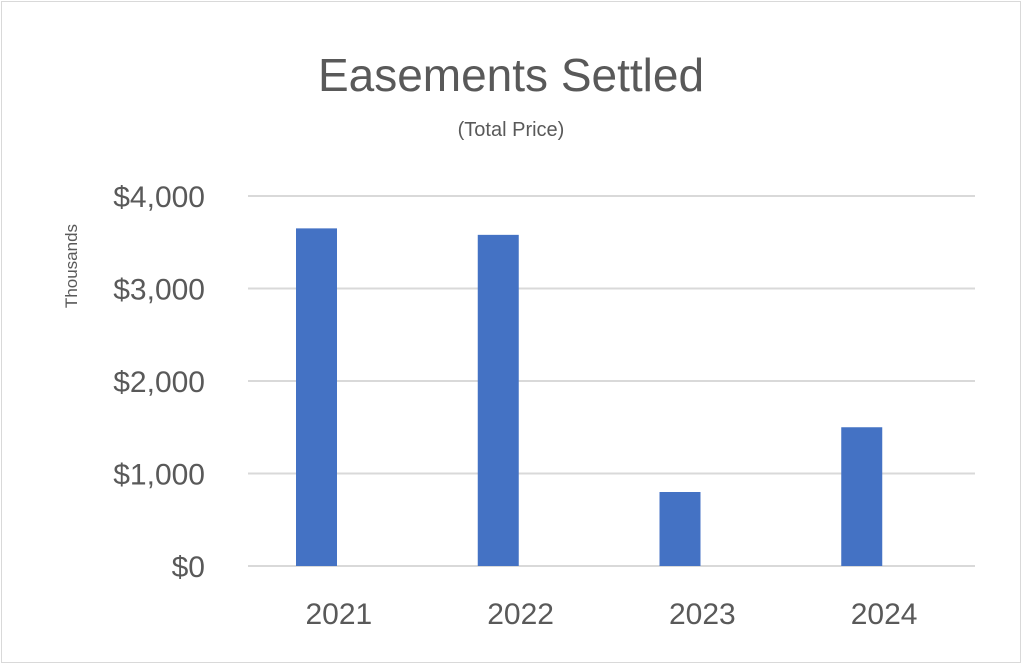 This screenshot has height=666, width=1024. I want to click on y-tick-label: $1,000, so click(159, 475).